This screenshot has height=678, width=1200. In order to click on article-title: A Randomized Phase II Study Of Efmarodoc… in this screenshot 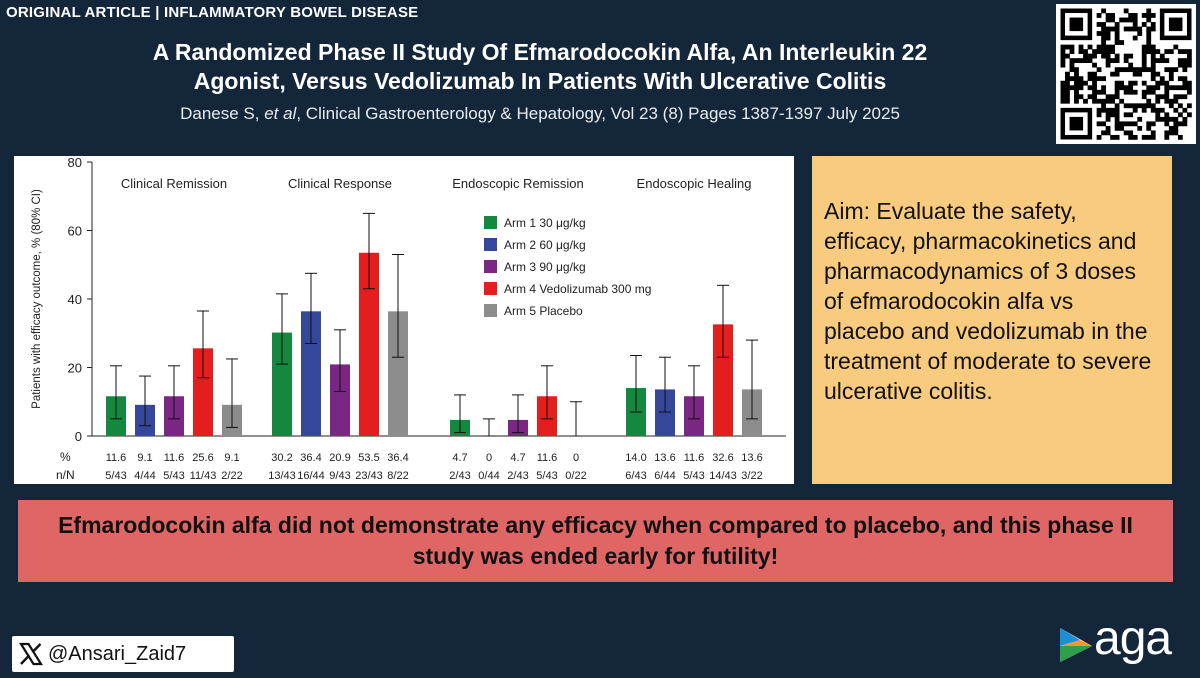, I will do `click(540, 67)`.